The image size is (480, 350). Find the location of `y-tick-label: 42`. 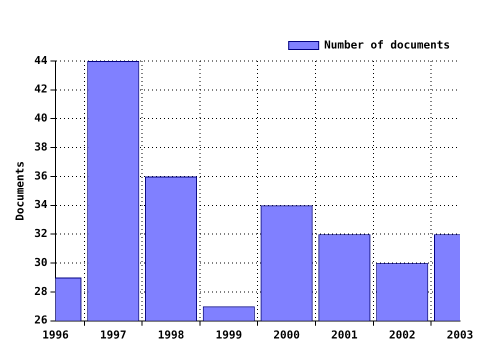

y-tick-label: 42 is located at coordinates (41, 89).